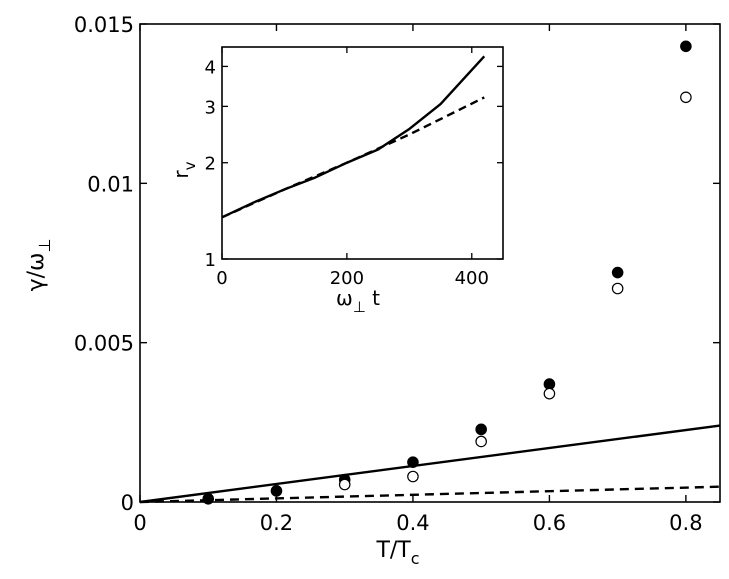 This screenshot has width=729, height=579. I want to click on main-y-label-subscript: ⊥, so click(44, 246).